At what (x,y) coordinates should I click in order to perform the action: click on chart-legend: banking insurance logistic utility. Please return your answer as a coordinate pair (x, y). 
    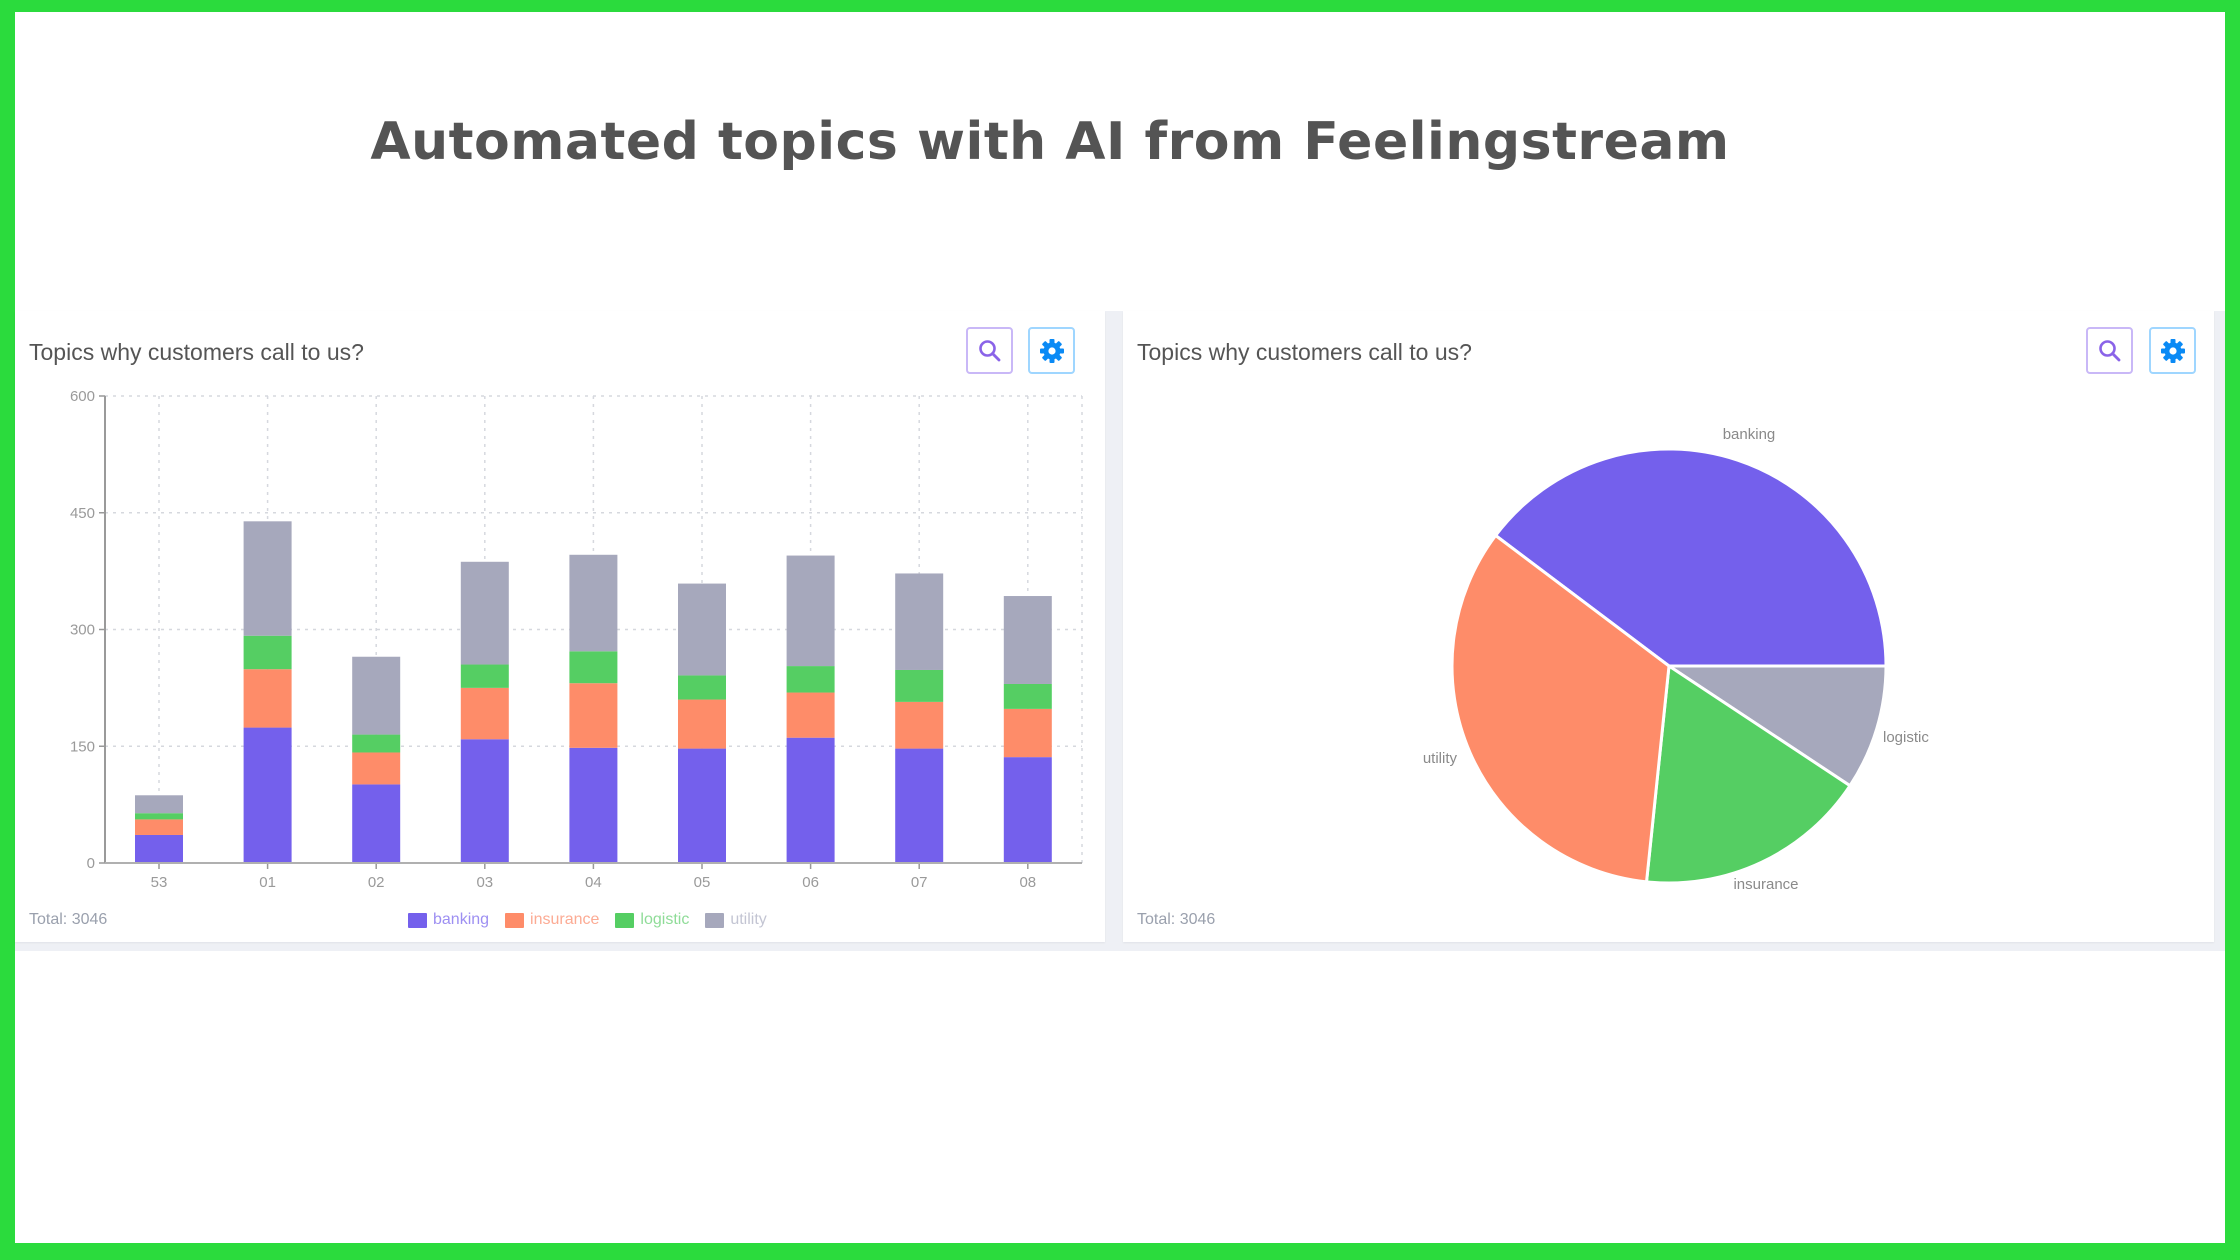
    Looking at the image, I should click on (587, 920).